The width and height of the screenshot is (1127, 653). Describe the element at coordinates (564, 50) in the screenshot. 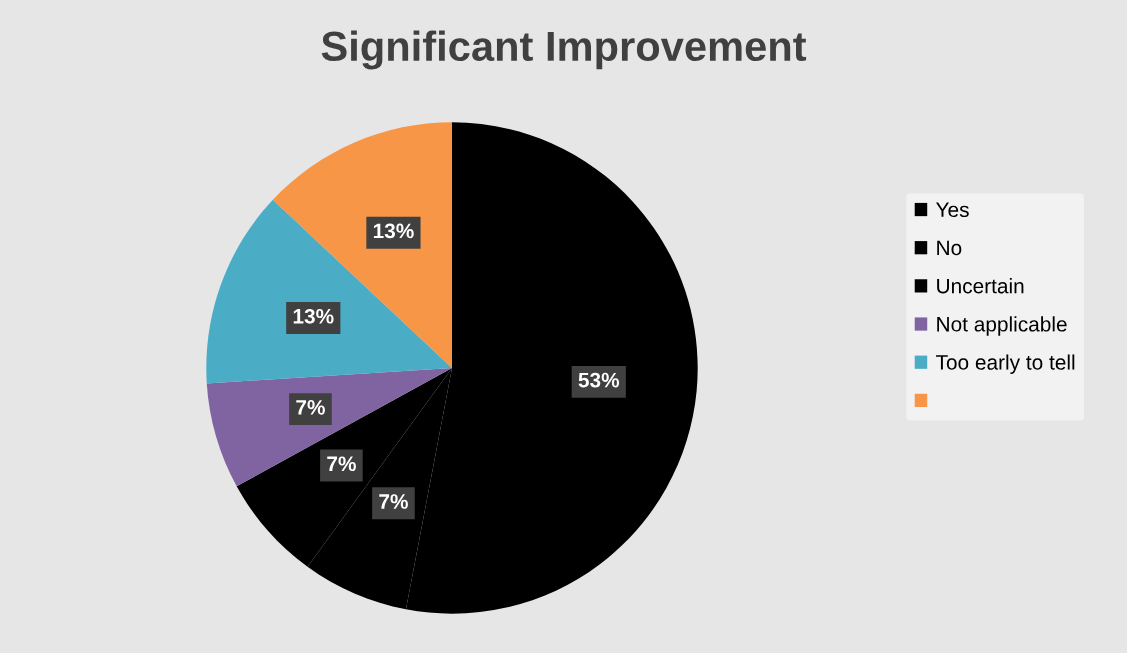

I see `chart-title: Significant Improvement` at that location.